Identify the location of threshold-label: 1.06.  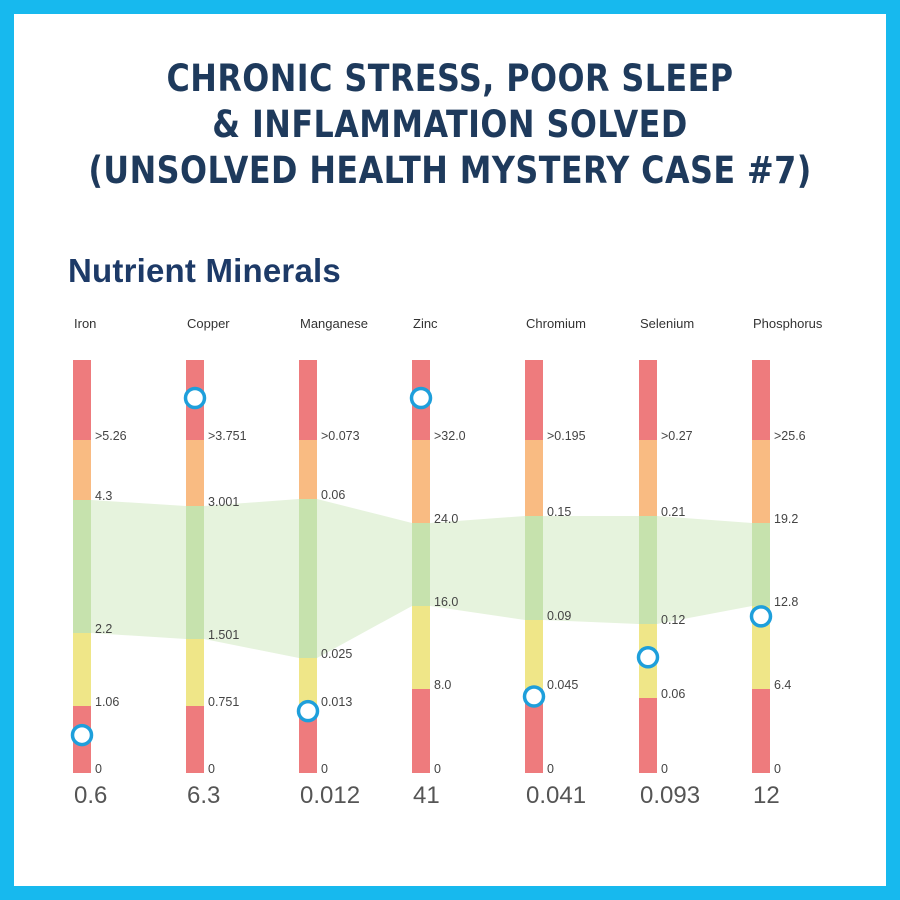
(107, 702).